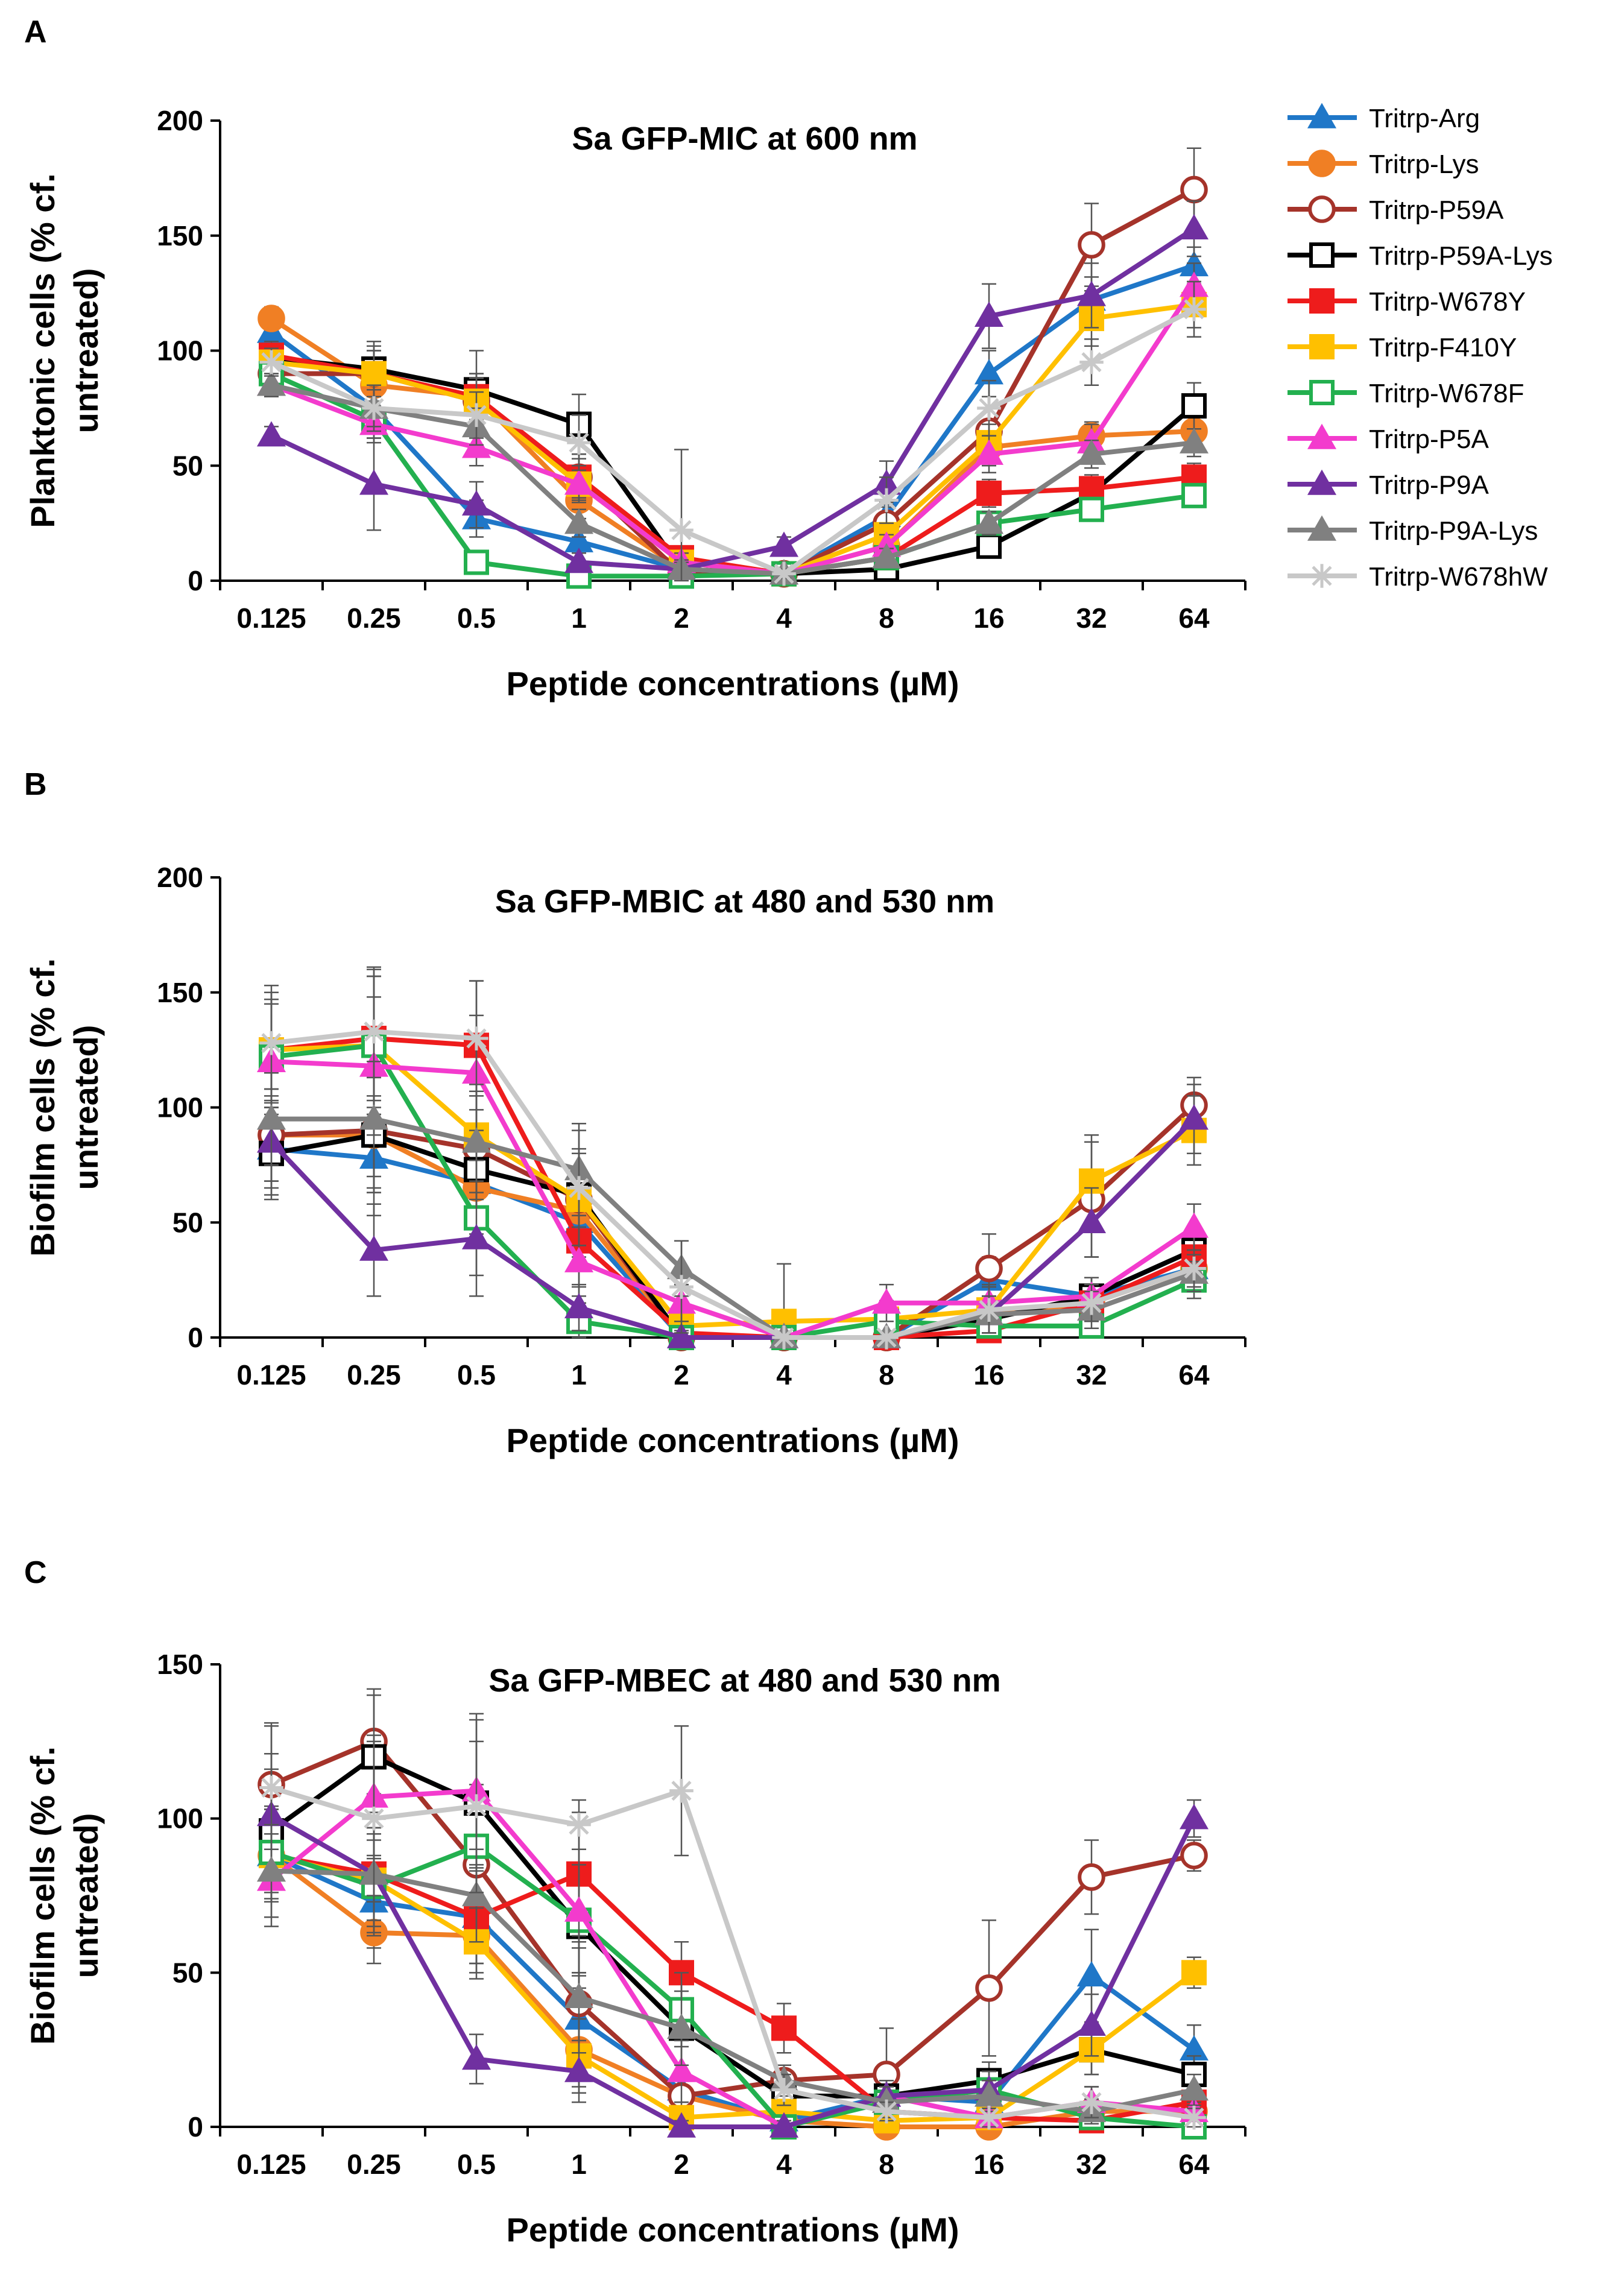 The height and width of the screenshot is (2274, 1624). I want to click on panel-label: C, so click(35, 1572).